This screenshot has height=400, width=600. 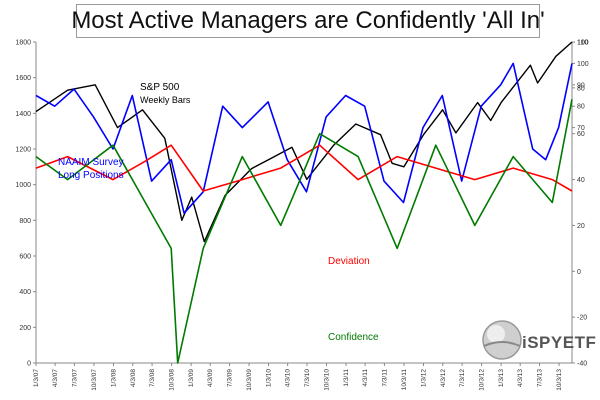 I want to click on y-right-naaim-tick-label: 100, so click(x=583, y=64).